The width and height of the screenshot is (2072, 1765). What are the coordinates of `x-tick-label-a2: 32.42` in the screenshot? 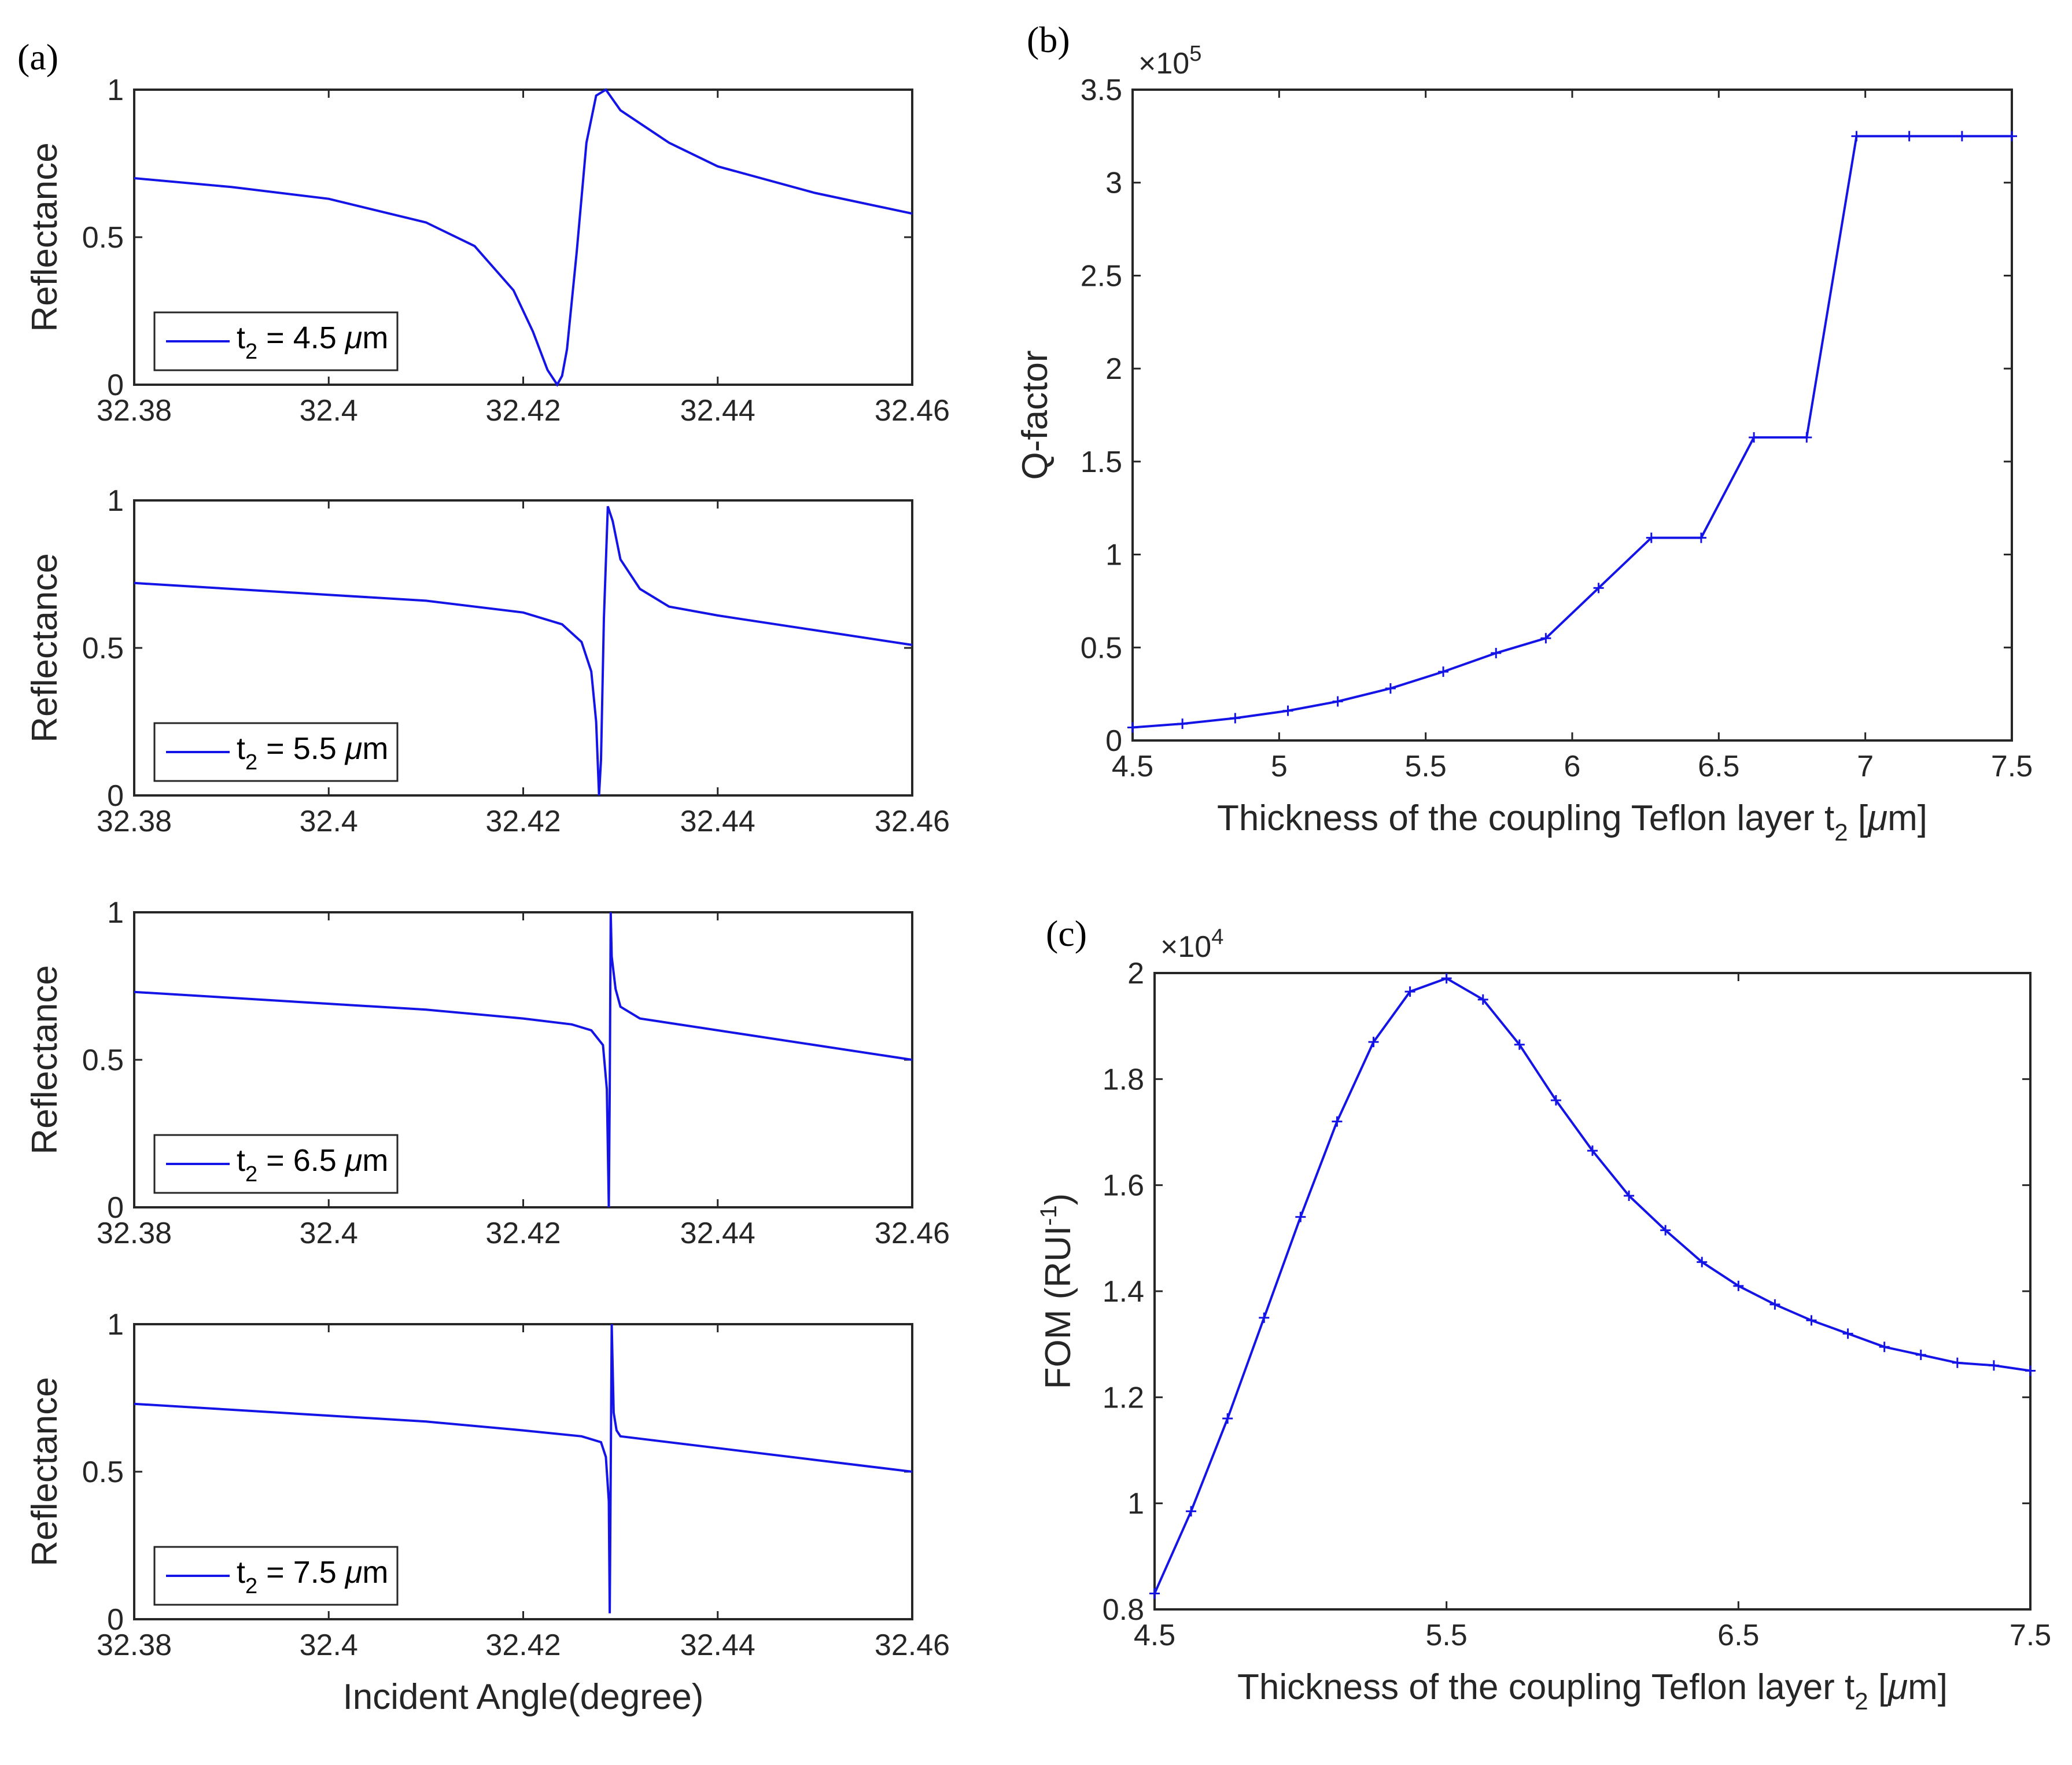 It's located at (523, 821).